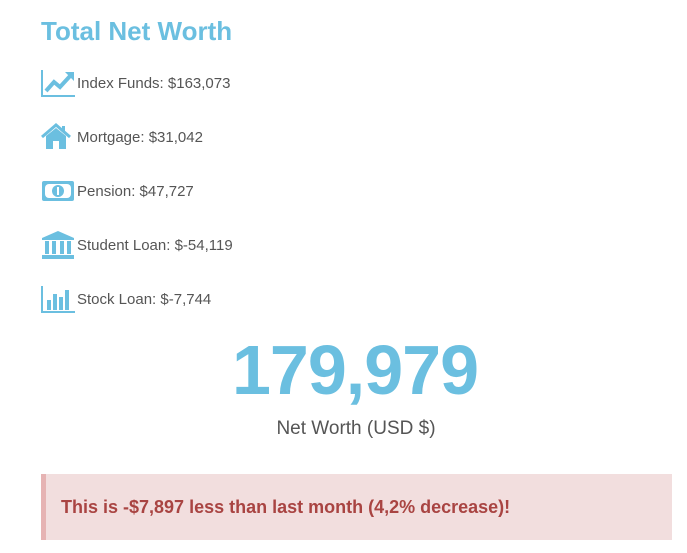 The height and width of the screenshot is (553, 687). I want to click on title: Total Net Worth, so click(137, 31).